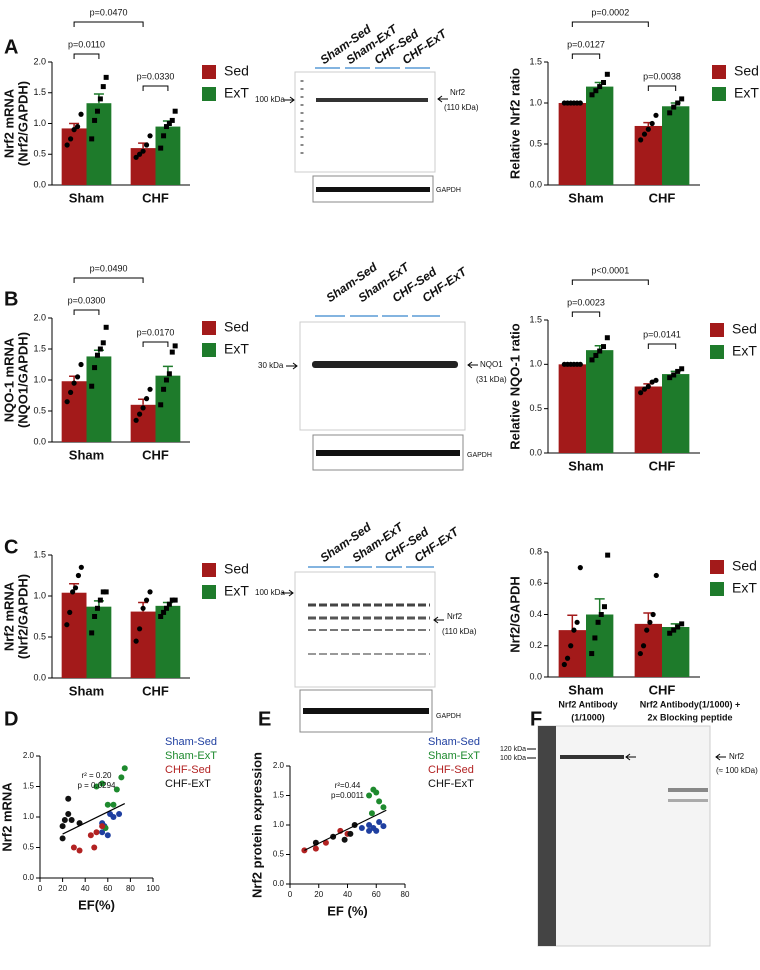 The width and height of the screenshot is (760, 970). Describe the element at coordinates (156, 332) in the screenshot. I see `p-value: p=0.0170` at that location.